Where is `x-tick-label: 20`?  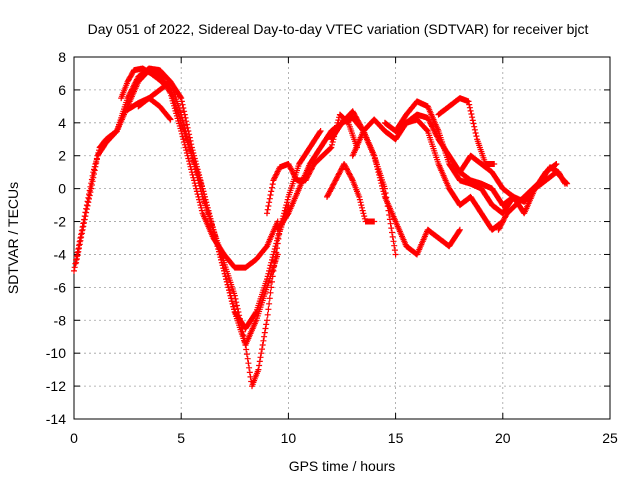
x-tick-label: 20 is located at coordinates (503, 438).